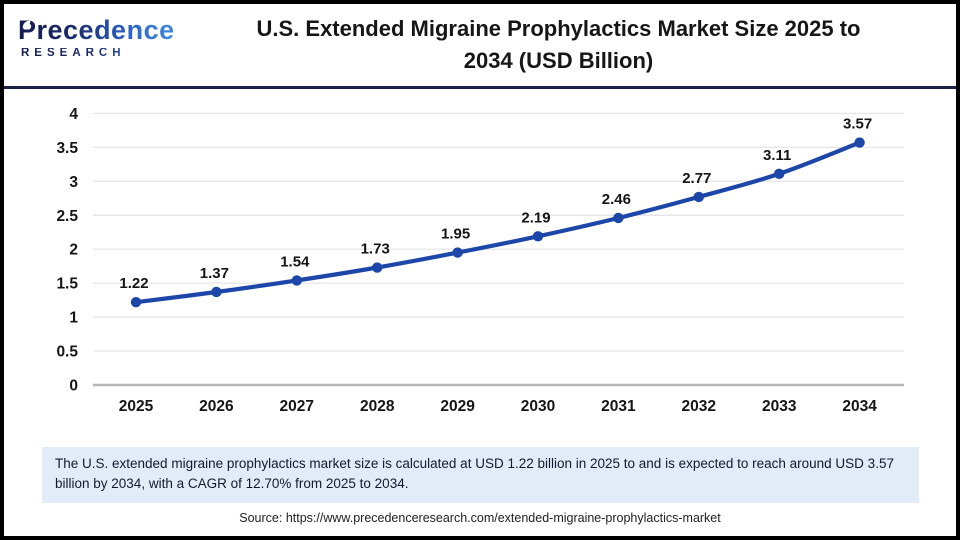  What do you see at coordinates (779, 406) in the screenshot?
I see `svg-text: 2033` at bounding box center [779, 406].